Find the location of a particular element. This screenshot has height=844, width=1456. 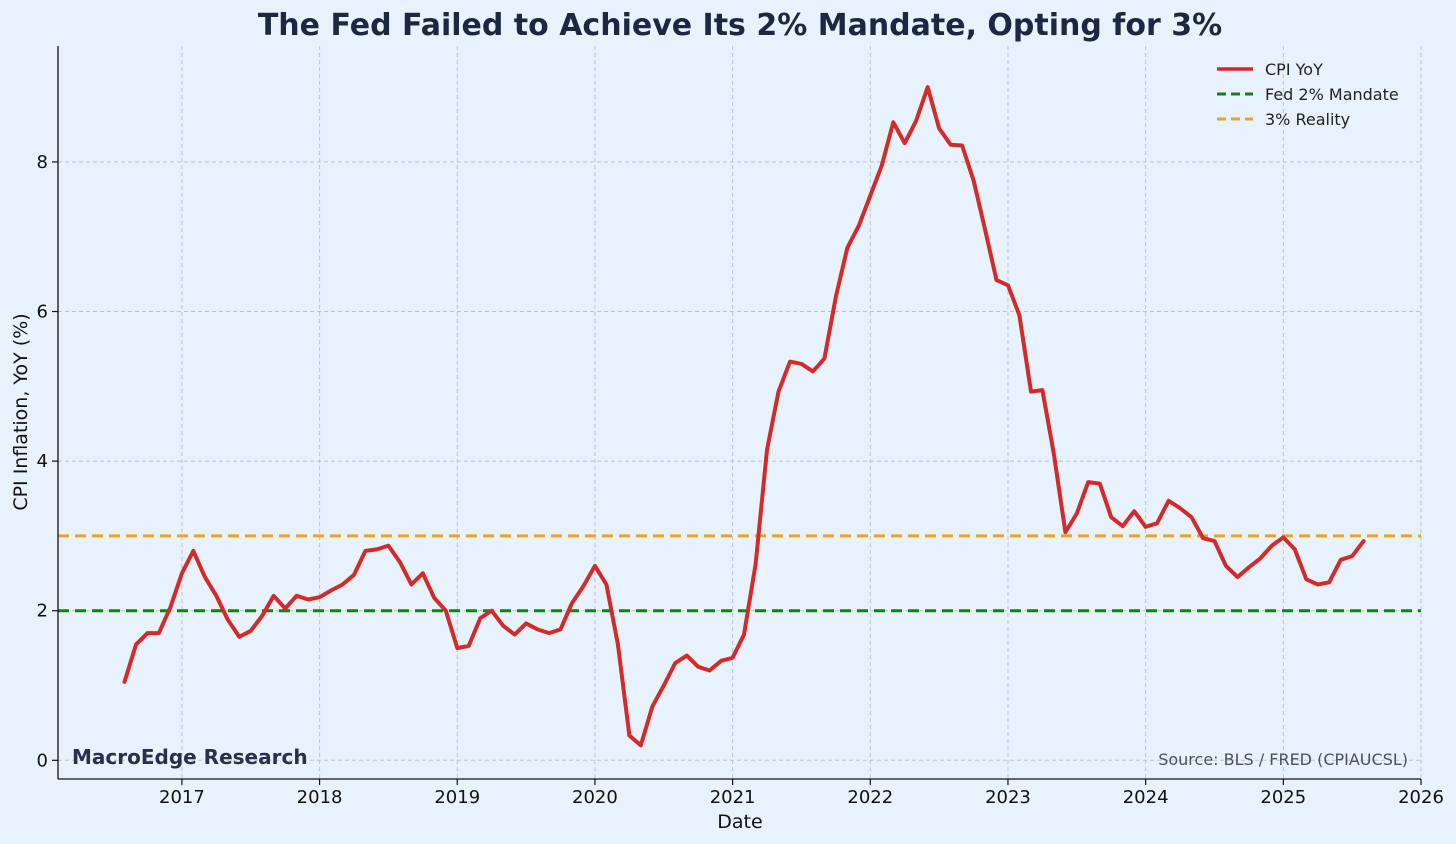

x-tick-label: 2017 is located at coordinates (182, 797).